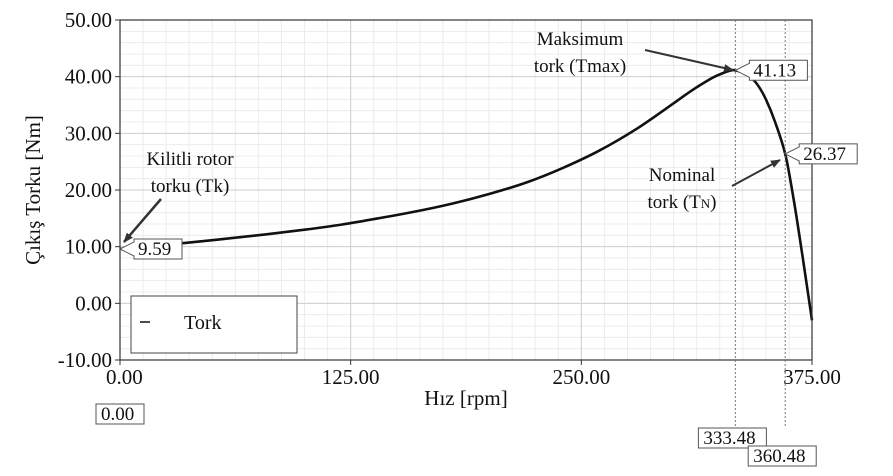 Image resolution: width=893 pixels, height=476 pixels. I want to click on point-marker-label: 9.59, so click(154, 249).